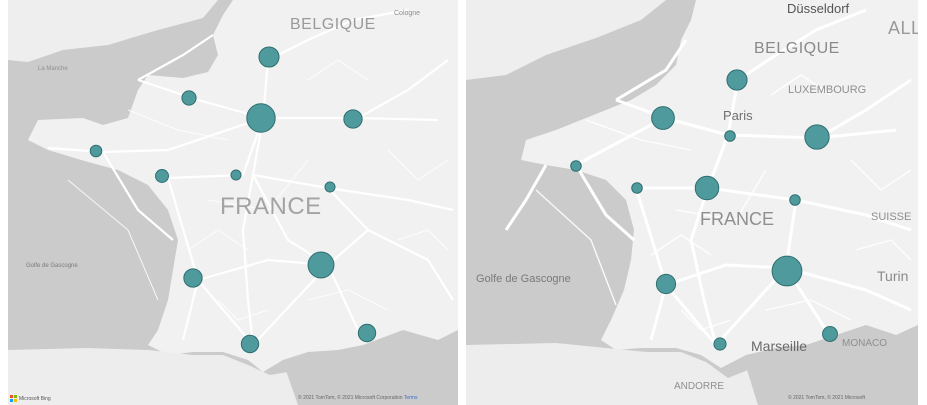 This screenshot has height=405, width=927. What do you see at coordinates (779, 346) in the screenshot?
I see `label-marseille: Marseille` at bounding box center [779, 346].